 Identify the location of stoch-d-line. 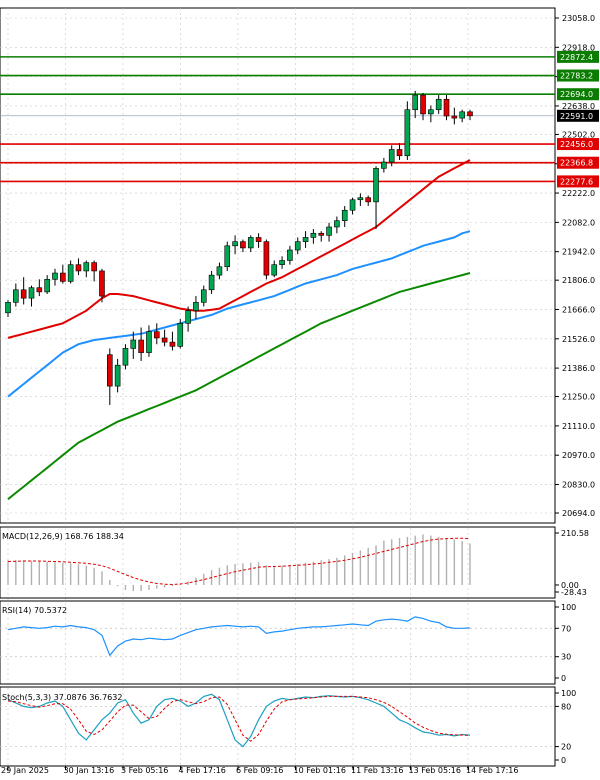
(239, 718).